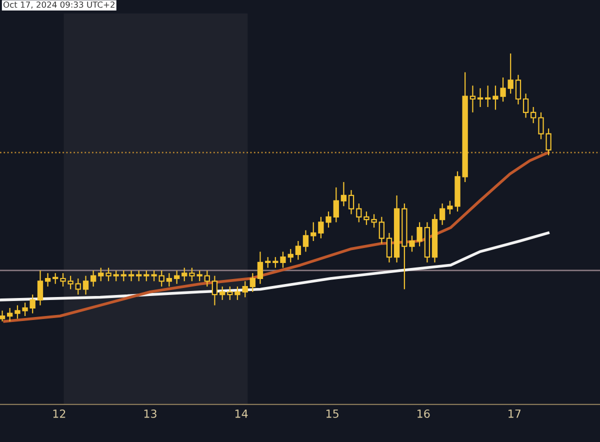 This screenshot has height=442, width=600. What do you see at coordinates (241, 414) in the screenshot?
I see `x-tick-label: 14` at bounding box center [241, 414].